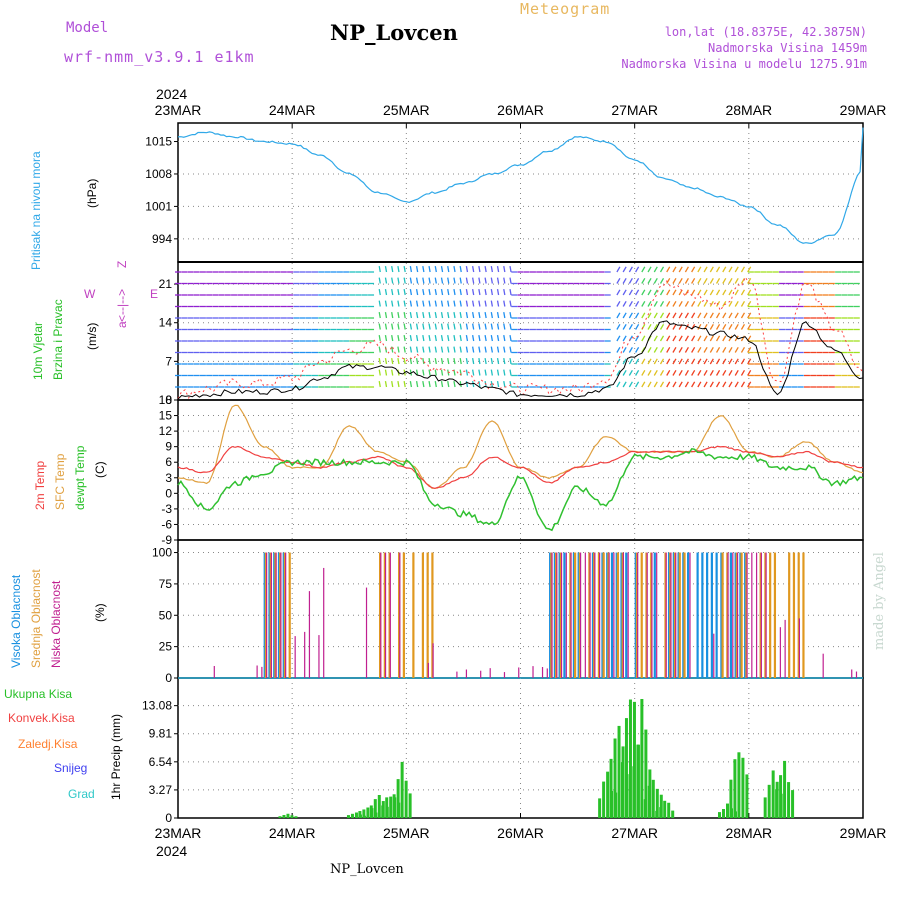 Image resolution: width=900 pixels, height=900 pixels. I want to click on y-tick-label: -3, so click(166, 509).